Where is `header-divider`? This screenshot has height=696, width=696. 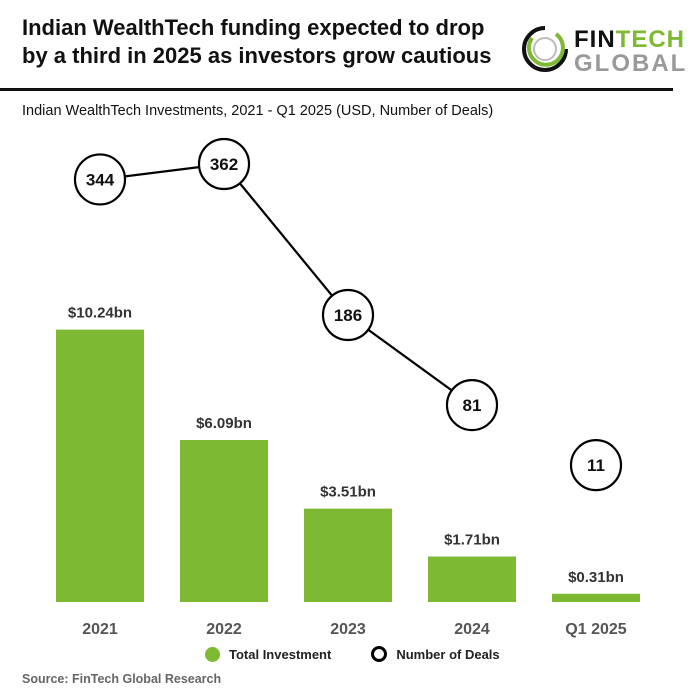 header-divider is located at coordinates (336, 89).